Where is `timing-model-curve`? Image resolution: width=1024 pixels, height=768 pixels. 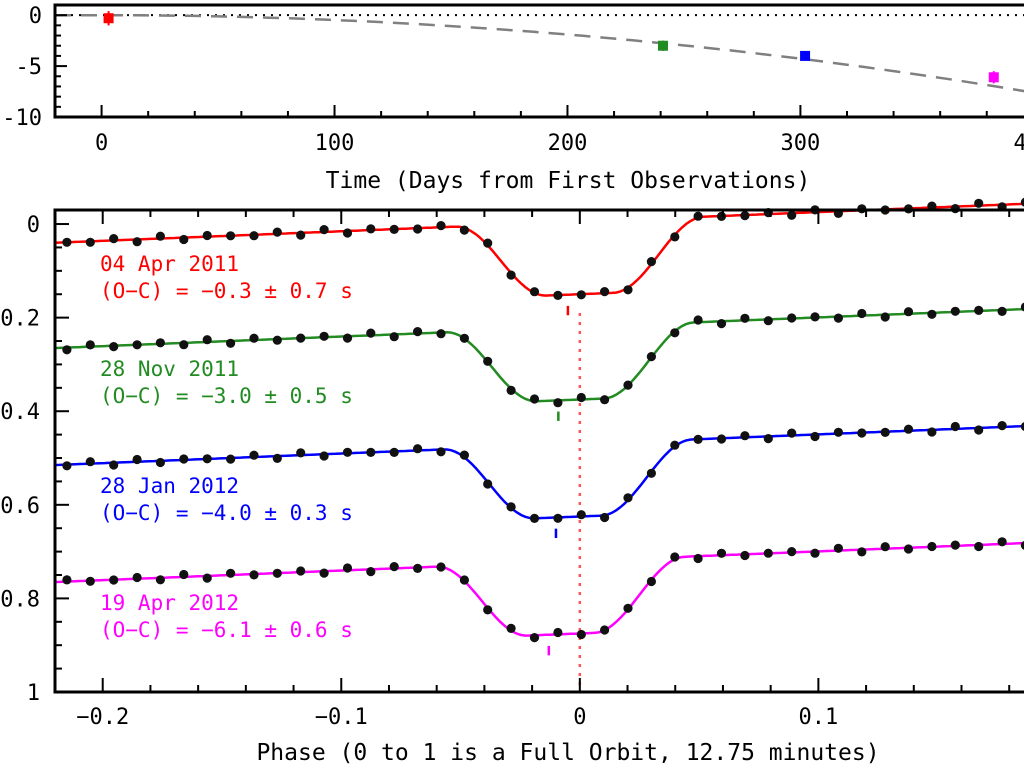 timing-model-curve is located at coordinates (539, 53).